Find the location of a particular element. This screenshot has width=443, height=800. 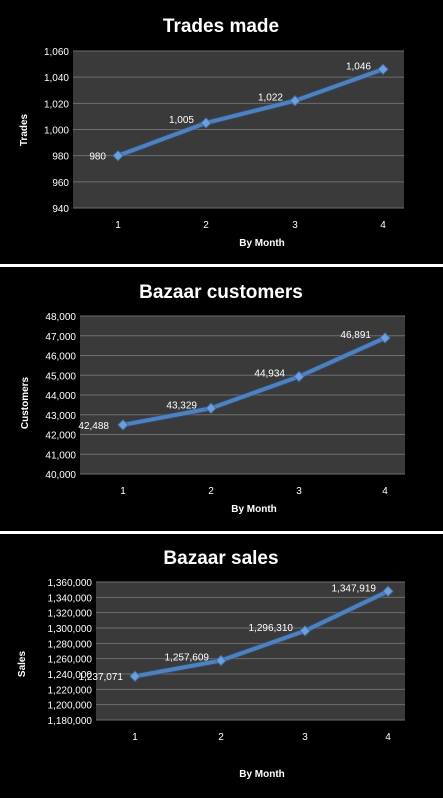

chart-title: Trades made is located at coordinates (221, 26).